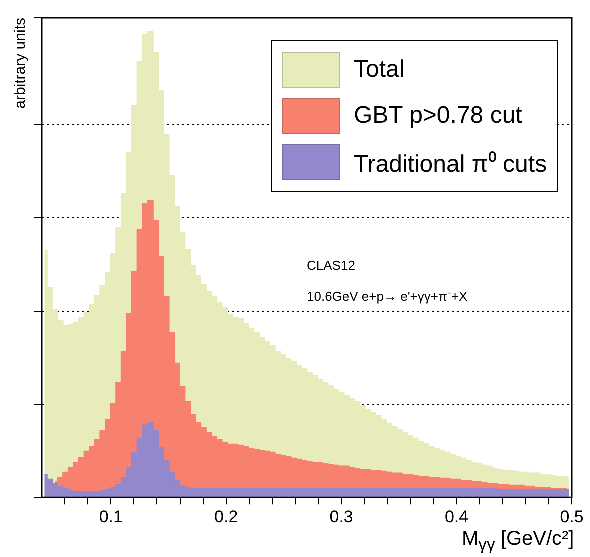 Image resolution: width=590 pixels, height=557 pixels. Describe the element at coordinates (438, 116) in the screenshot. I see `legend-label: GBT p>0.78 cut` at that location.